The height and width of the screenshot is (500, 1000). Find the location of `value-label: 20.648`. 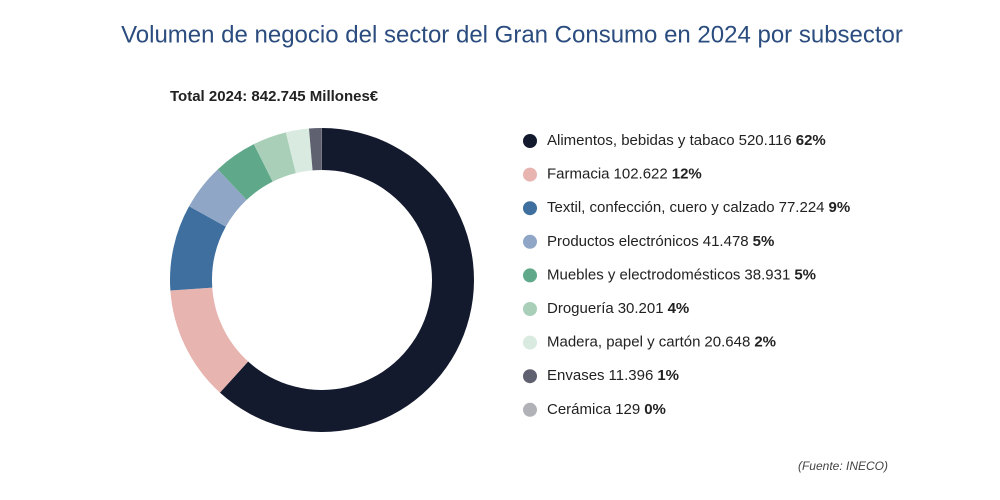

value-label: 20.648 is located at coordinates (727, 342).